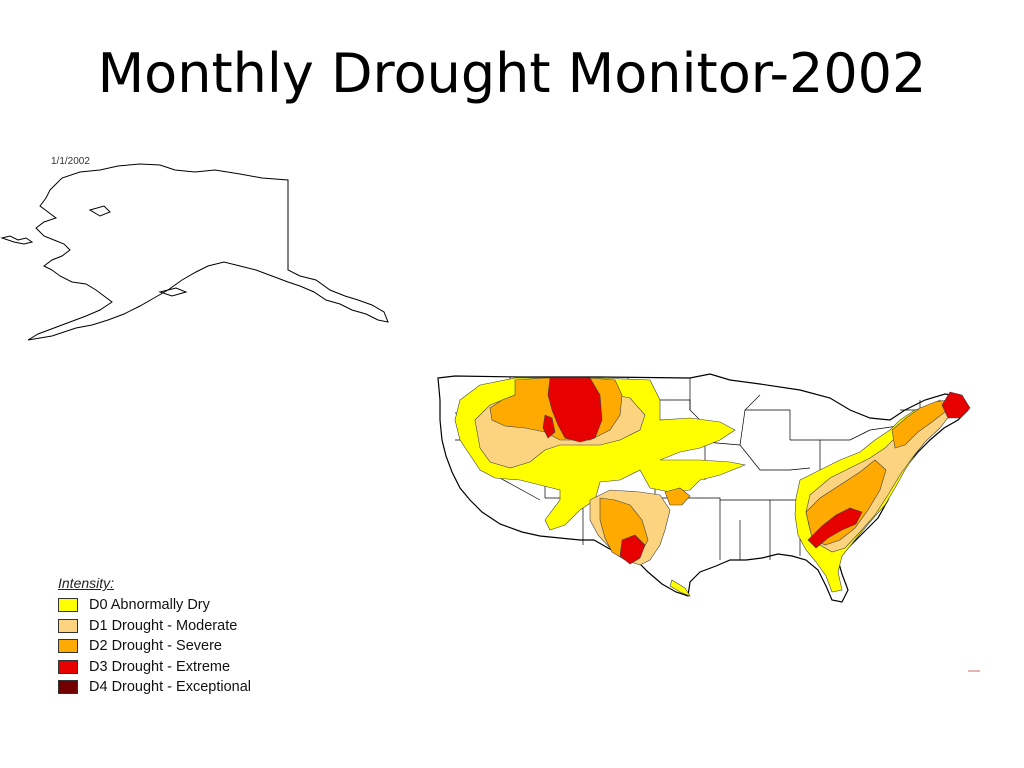  I want to click on legend-item-d3: D3 Drought - Extreme, so click(154, 667).